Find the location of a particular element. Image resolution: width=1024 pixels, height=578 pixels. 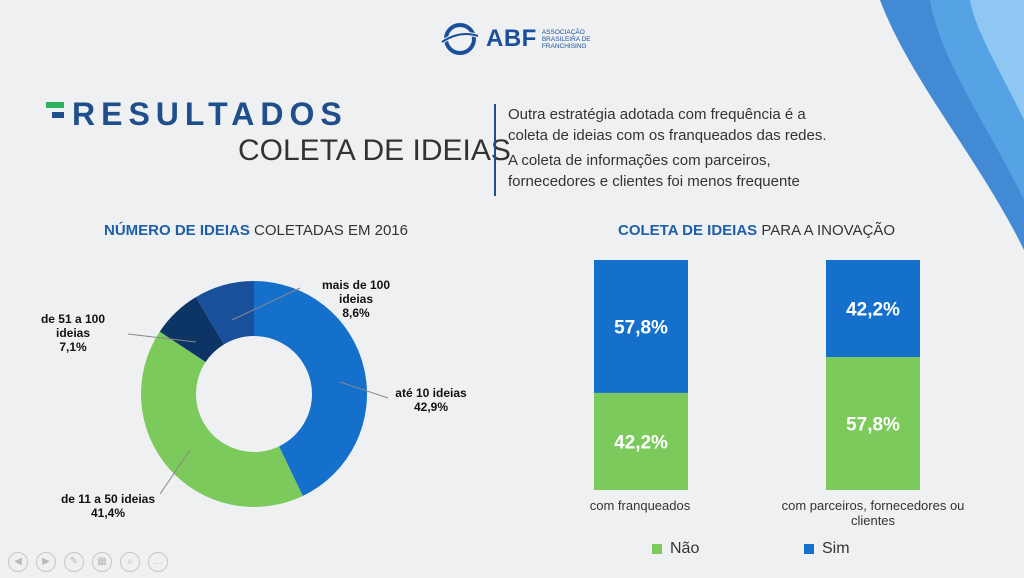

bar-value-label-1-1: 42,2% is located at coordinates (873, 310).